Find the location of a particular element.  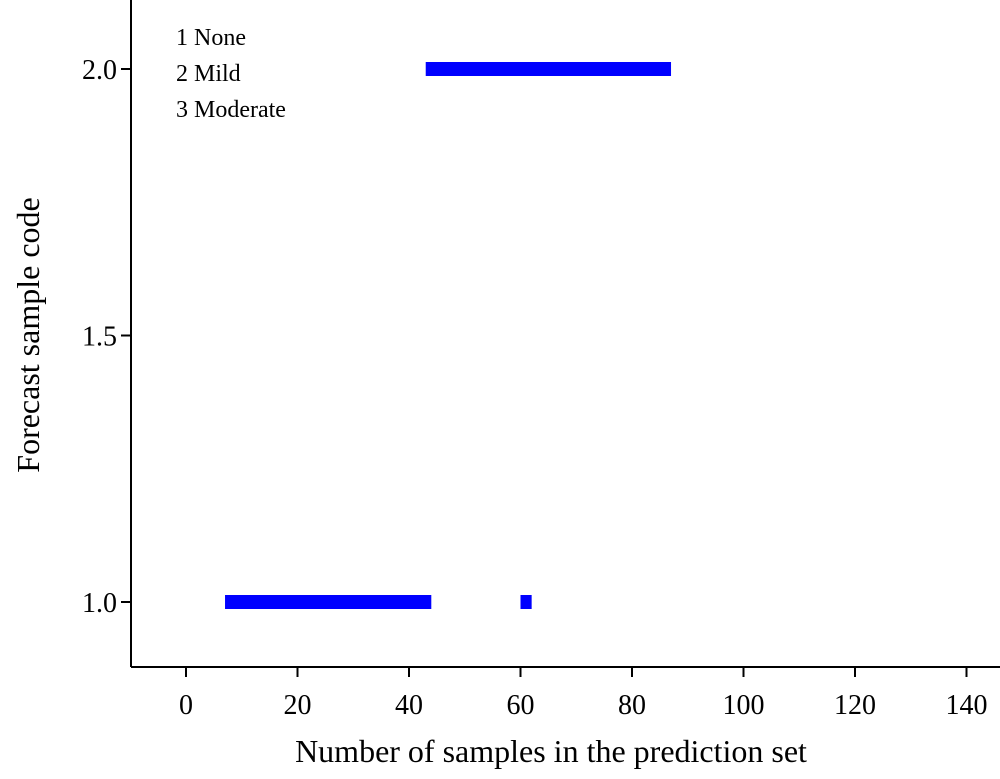

legend-entry: 3 Moderate is located at coordinates (231, 110).